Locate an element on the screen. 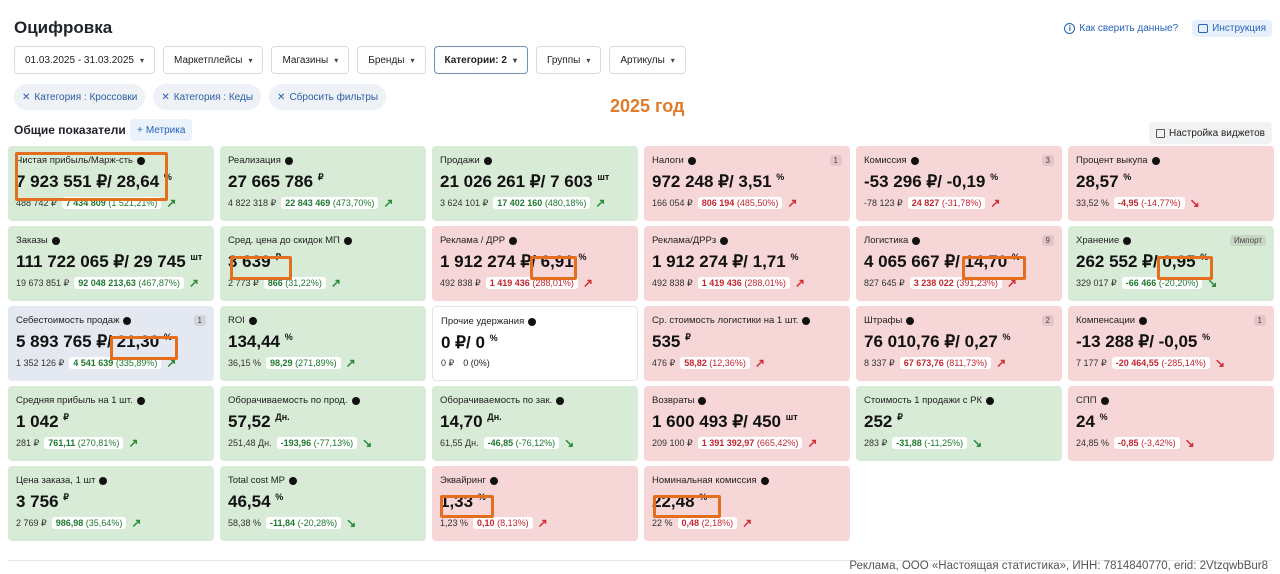  stores-filter: Магазины ▾ is located at coordinates (310, 60).